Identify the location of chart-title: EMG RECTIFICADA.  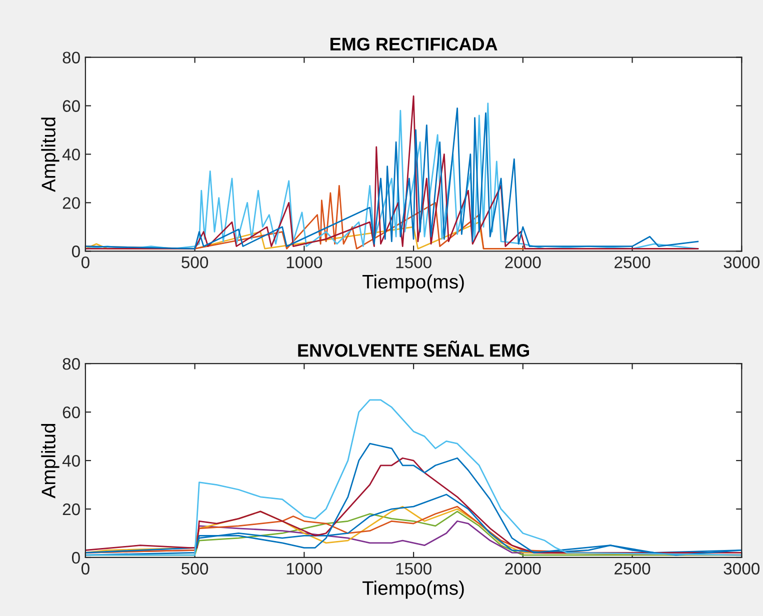
(414, 44).